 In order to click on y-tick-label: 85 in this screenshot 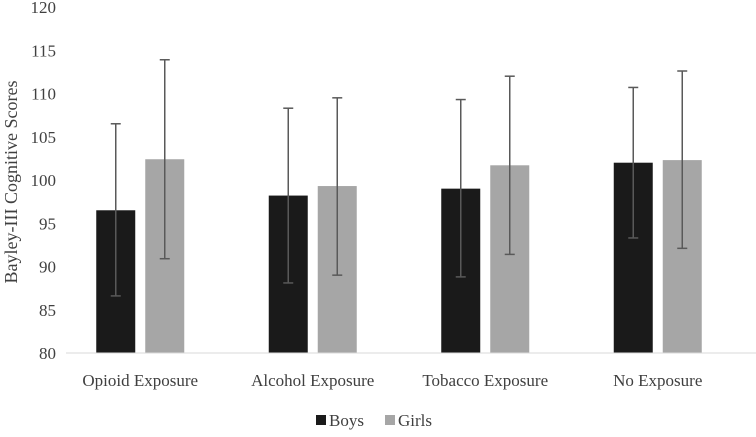, I will do `click(47, 310)`.